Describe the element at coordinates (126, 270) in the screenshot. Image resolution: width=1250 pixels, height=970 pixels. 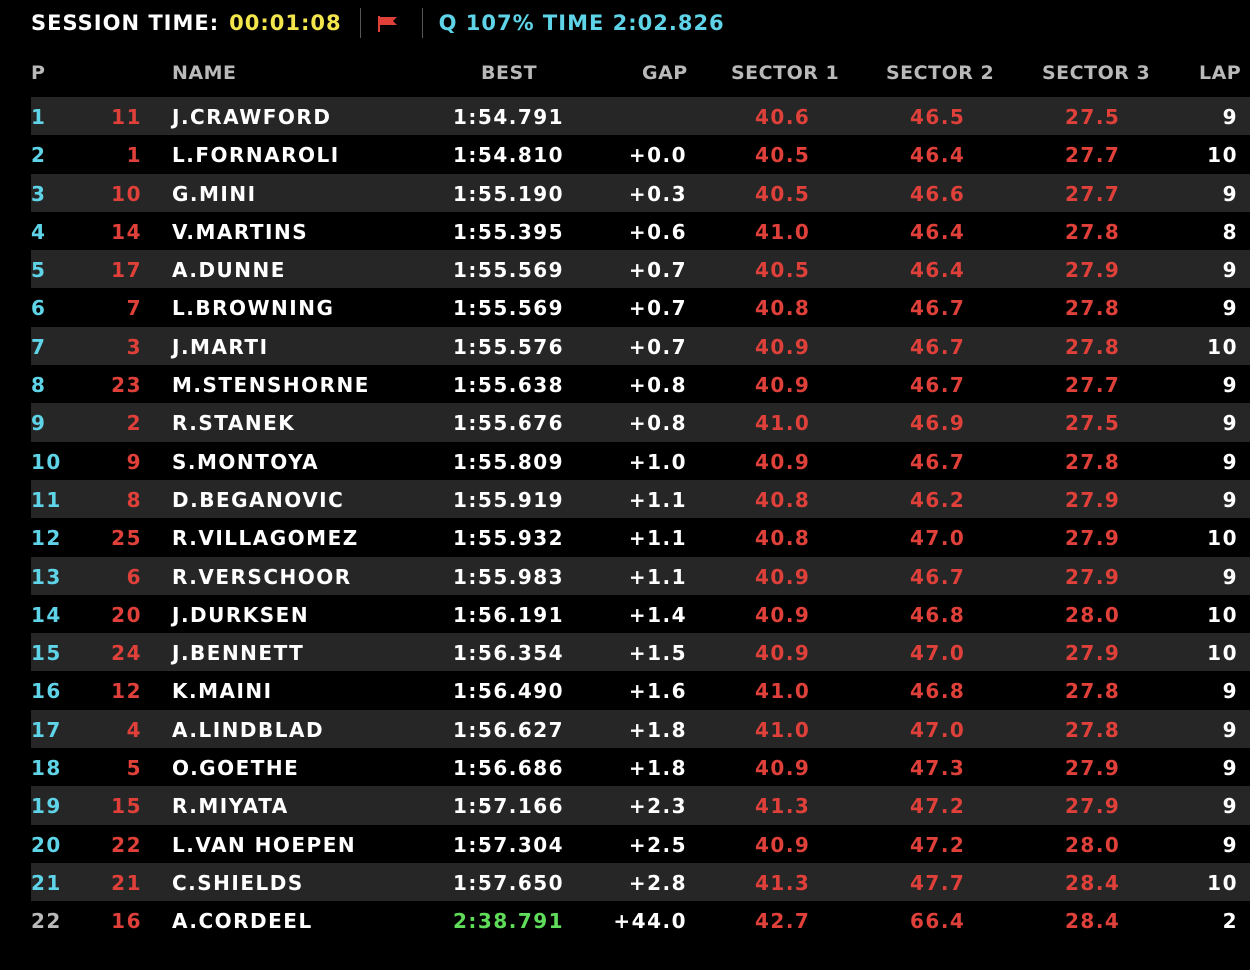
I see `cell-car-number: 17` at that location.